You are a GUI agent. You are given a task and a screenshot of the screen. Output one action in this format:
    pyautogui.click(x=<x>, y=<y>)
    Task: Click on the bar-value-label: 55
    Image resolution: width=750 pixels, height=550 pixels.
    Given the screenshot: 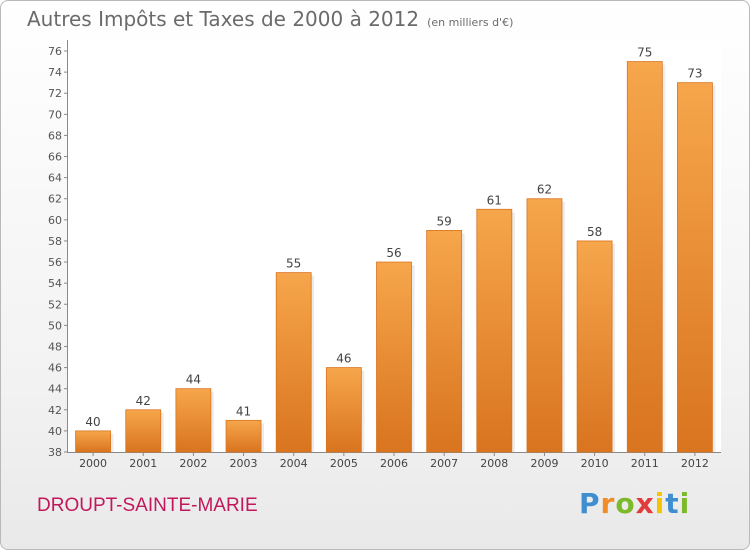 What is the action you would take?
    pyautogui.click(x=293, y=264)
    